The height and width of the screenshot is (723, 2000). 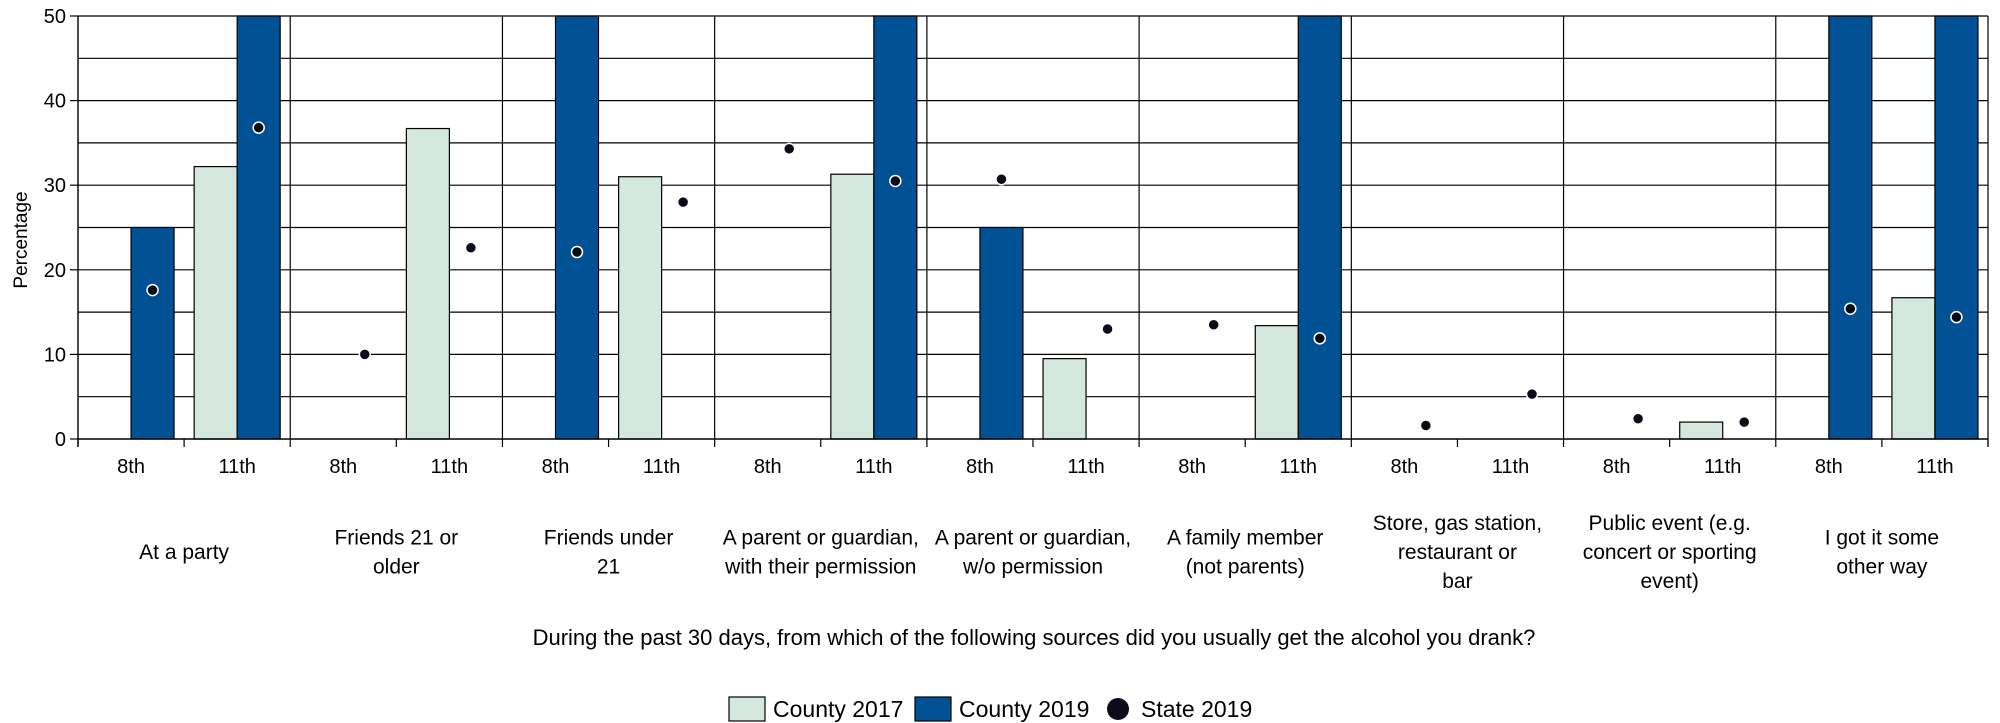 I want to click on y-tick-label: 40, so click(x=55, y=102).